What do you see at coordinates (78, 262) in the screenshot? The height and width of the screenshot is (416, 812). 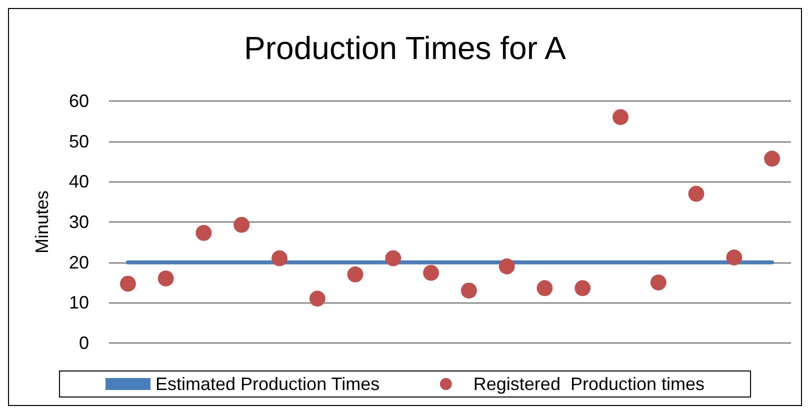 I see `y-tick-label: 20` at bounding box center [78, 262].